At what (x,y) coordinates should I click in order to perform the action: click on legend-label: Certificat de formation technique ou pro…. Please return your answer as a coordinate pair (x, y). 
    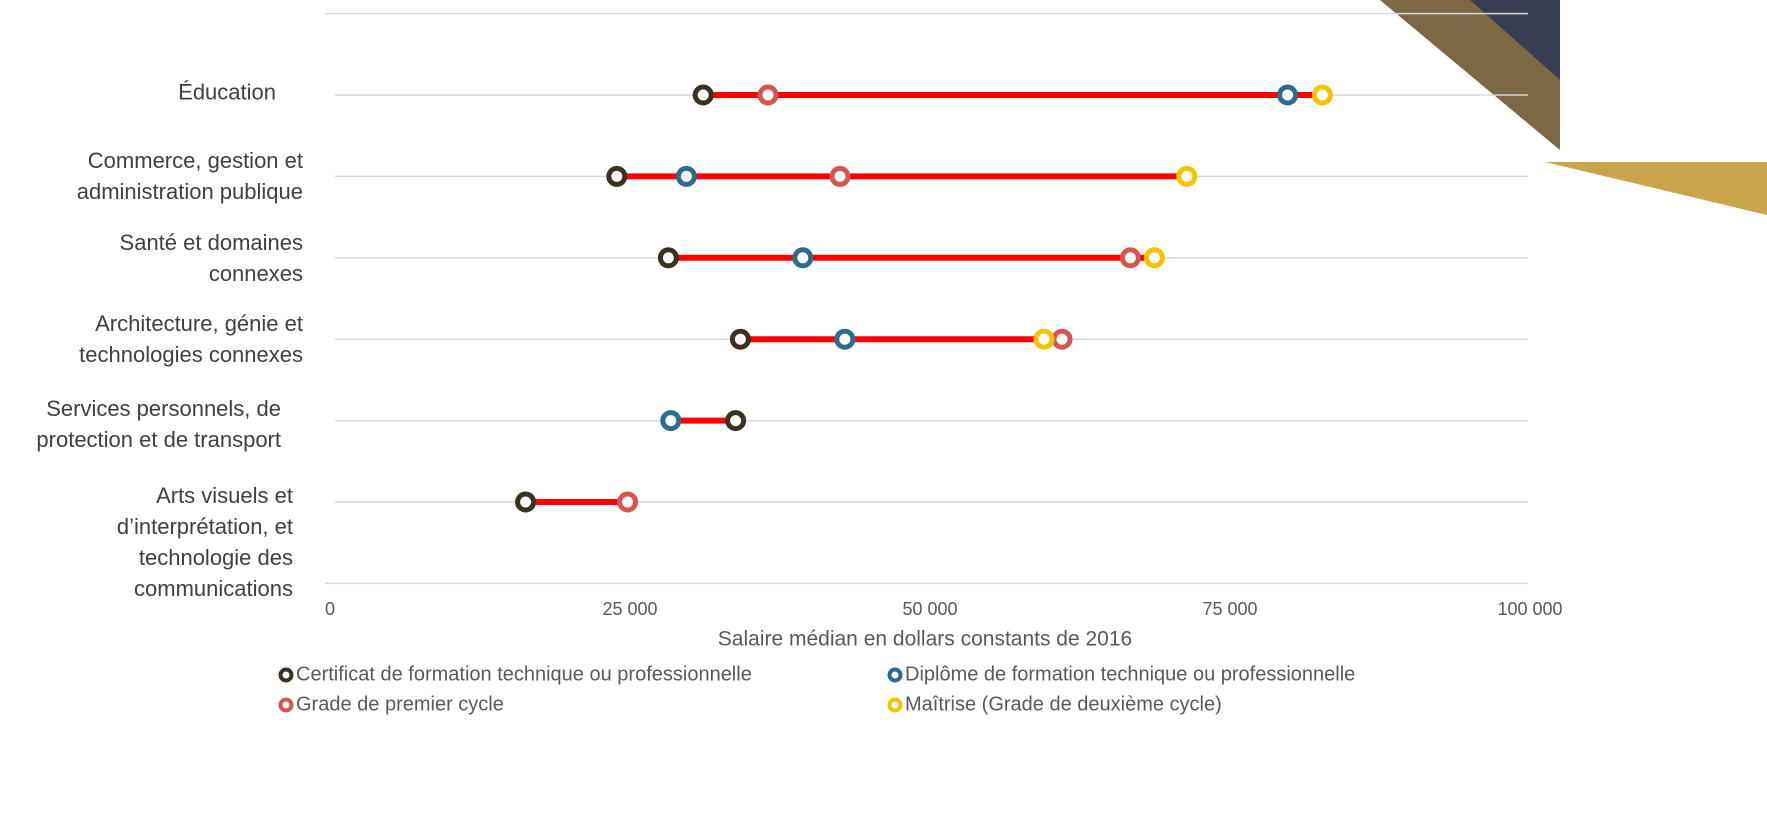
    Looking at the image, I should click on (524, 674).